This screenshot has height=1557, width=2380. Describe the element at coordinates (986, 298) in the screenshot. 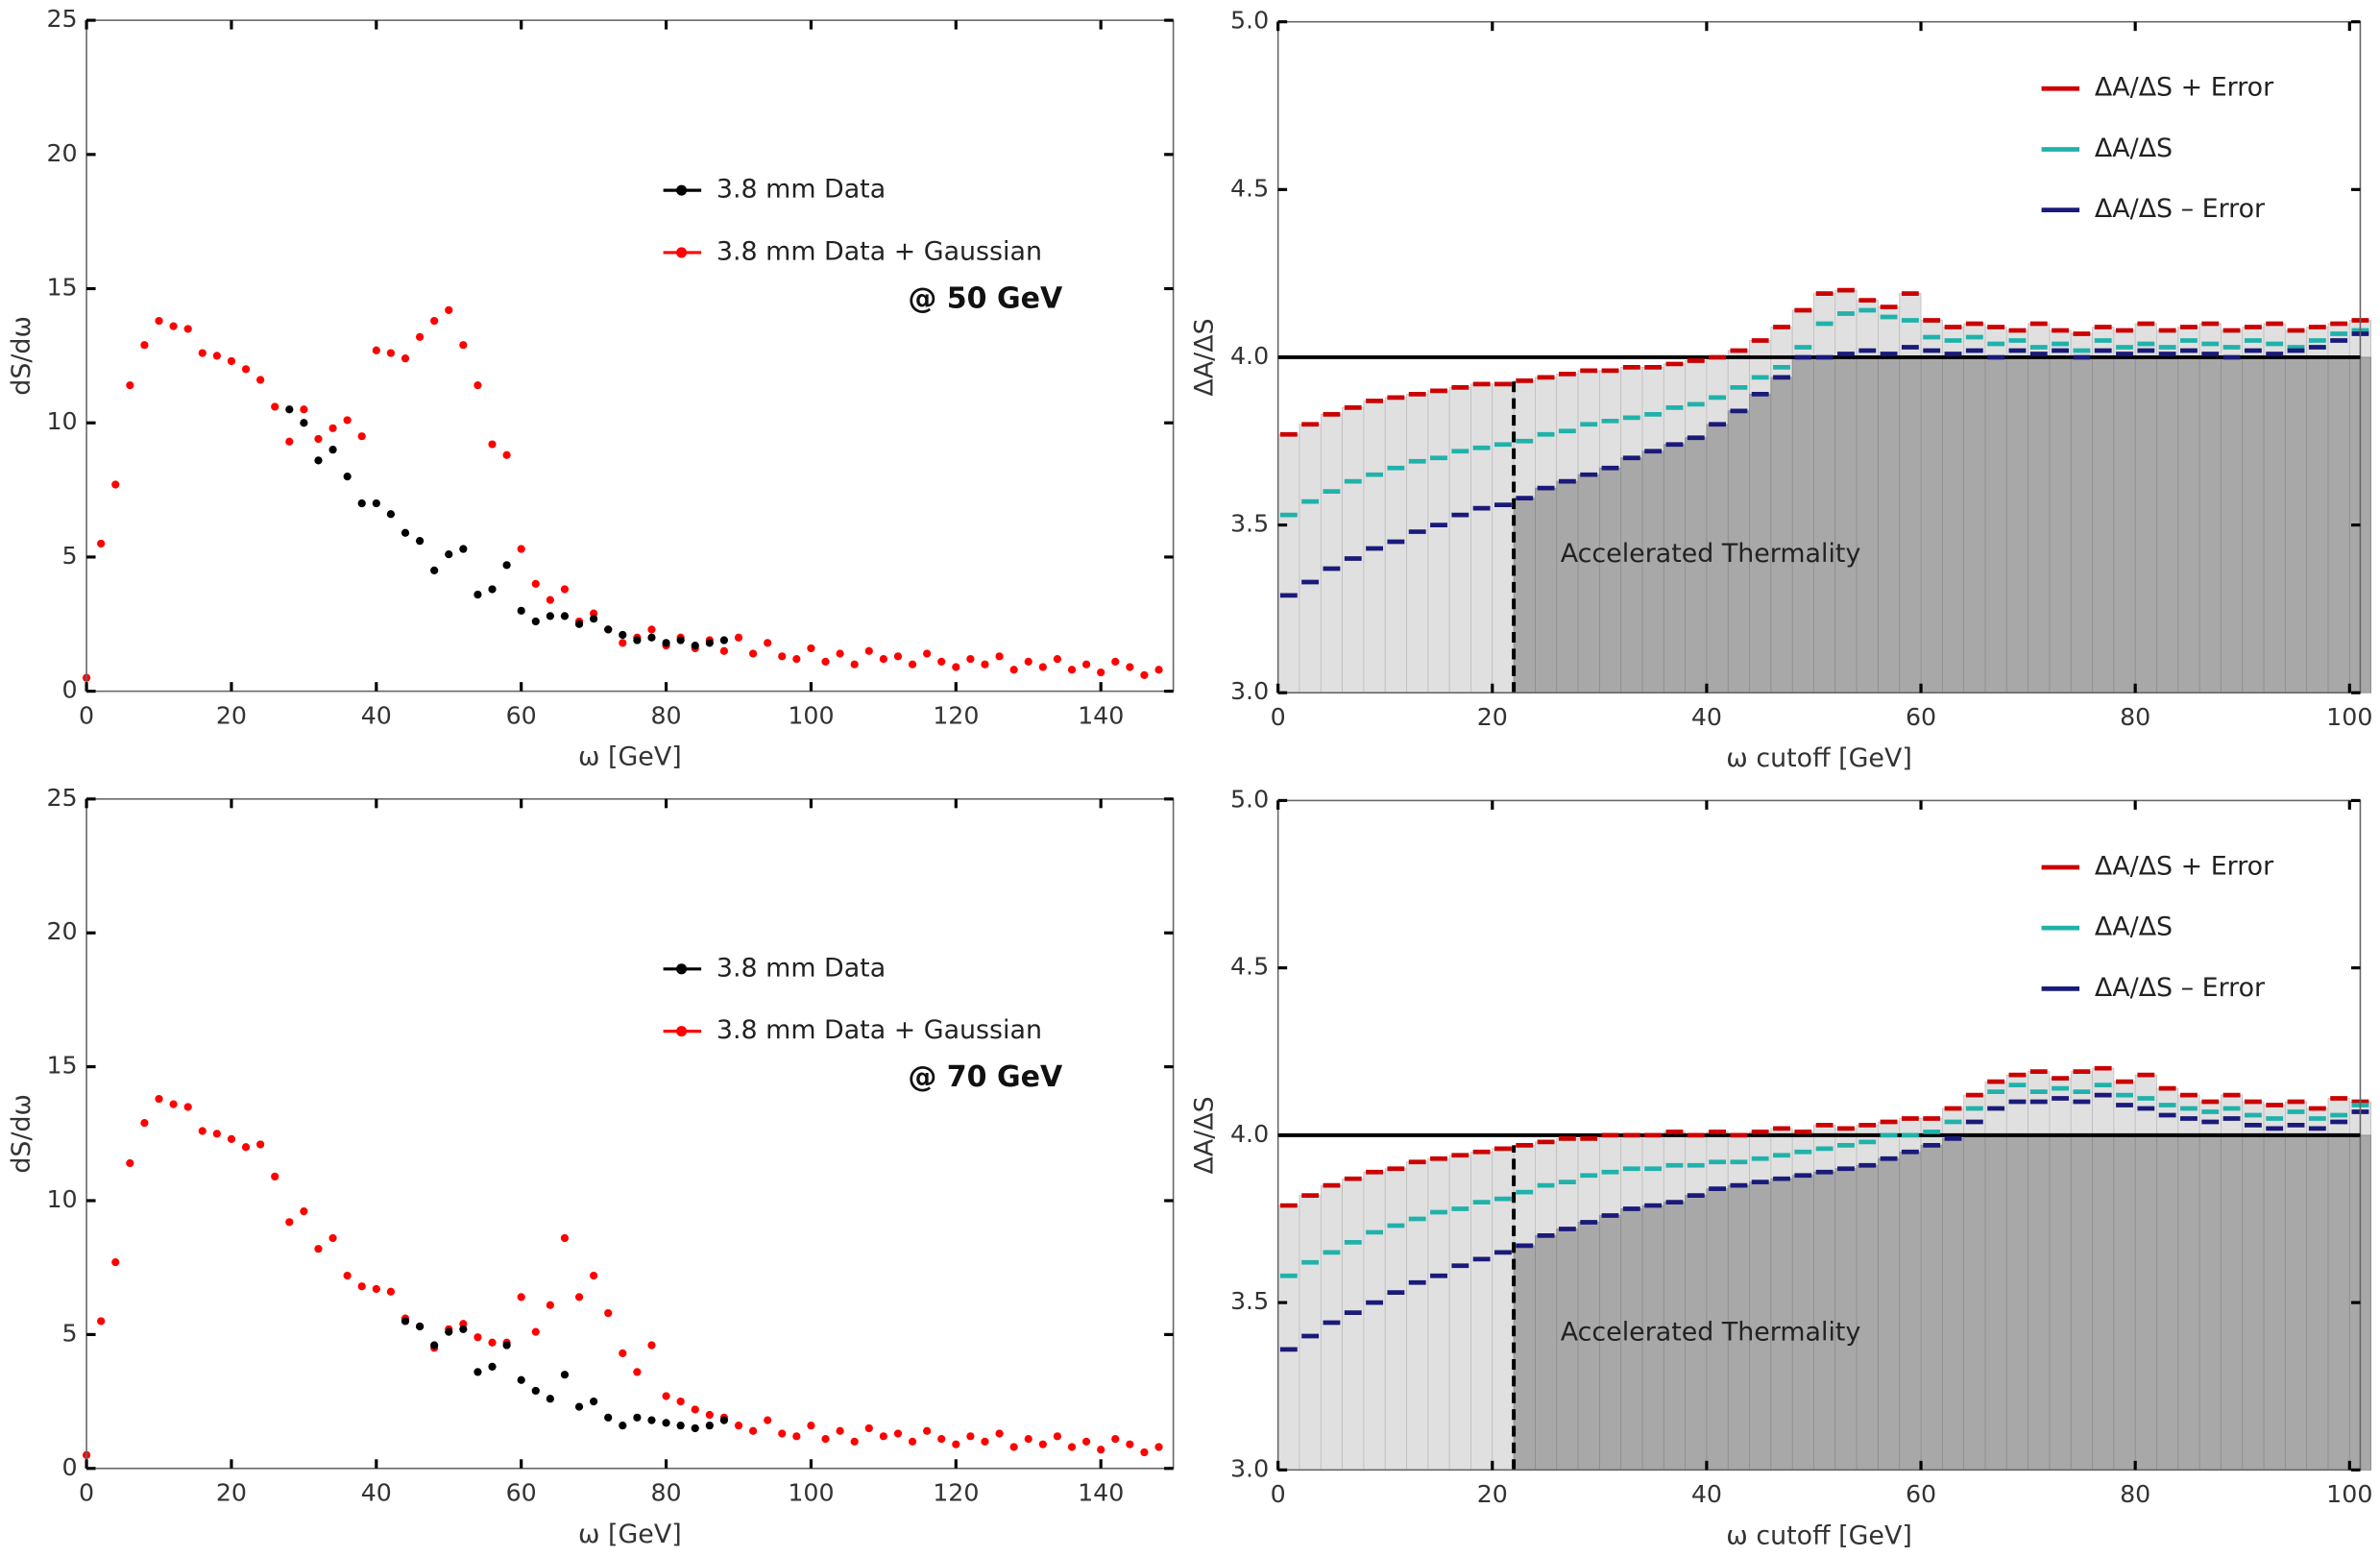

I see `annotation: @ 50 GeV` at that location.